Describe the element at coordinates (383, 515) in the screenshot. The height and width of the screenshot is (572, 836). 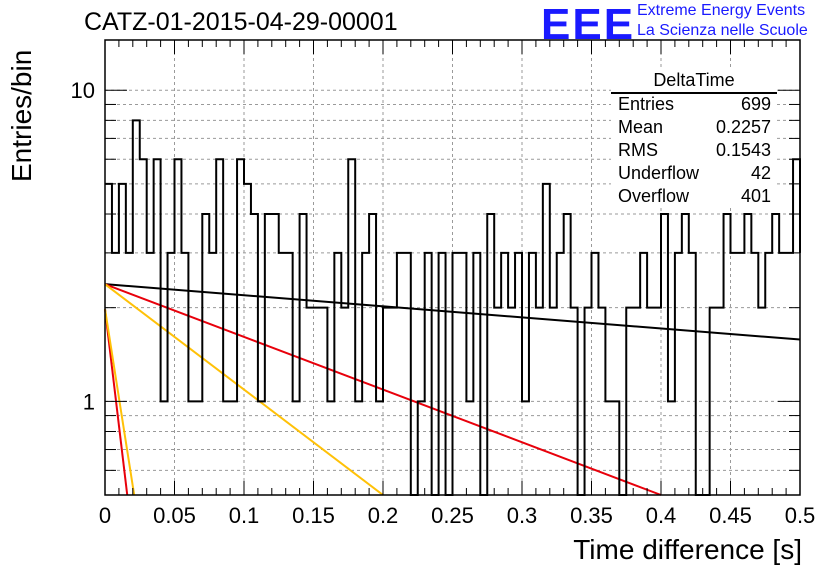
I see `x-tick-label: 0.2` at that location.